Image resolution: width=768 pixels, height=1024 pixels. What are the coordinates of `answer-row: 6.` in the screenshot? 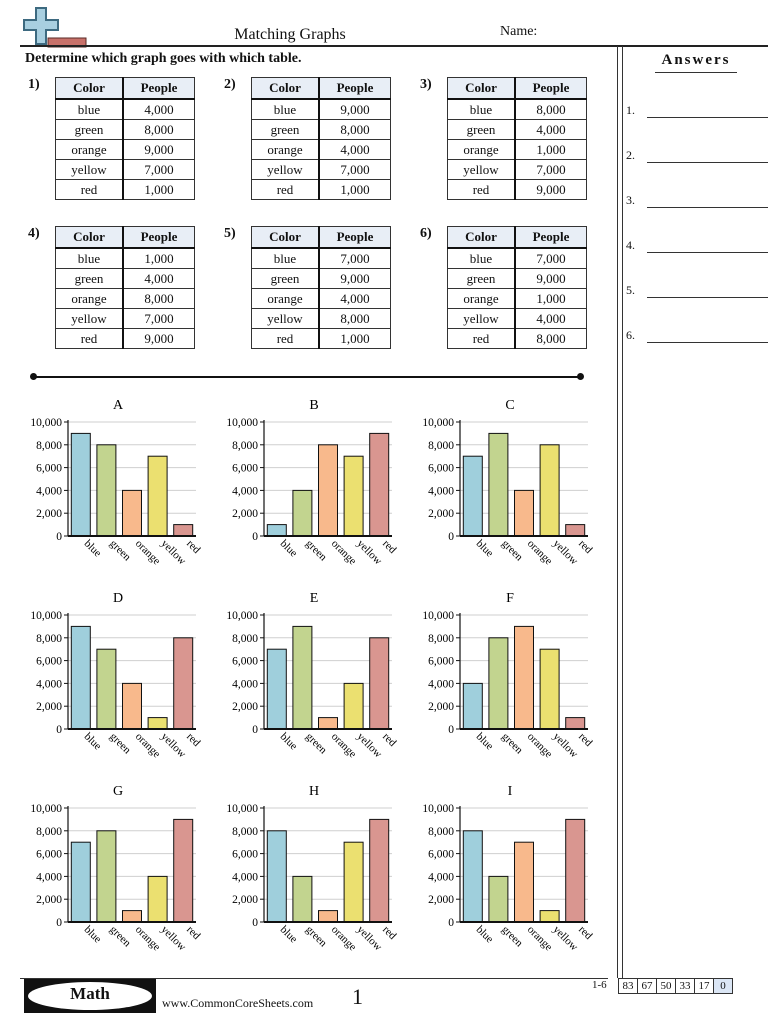 It's located at (697, 338).